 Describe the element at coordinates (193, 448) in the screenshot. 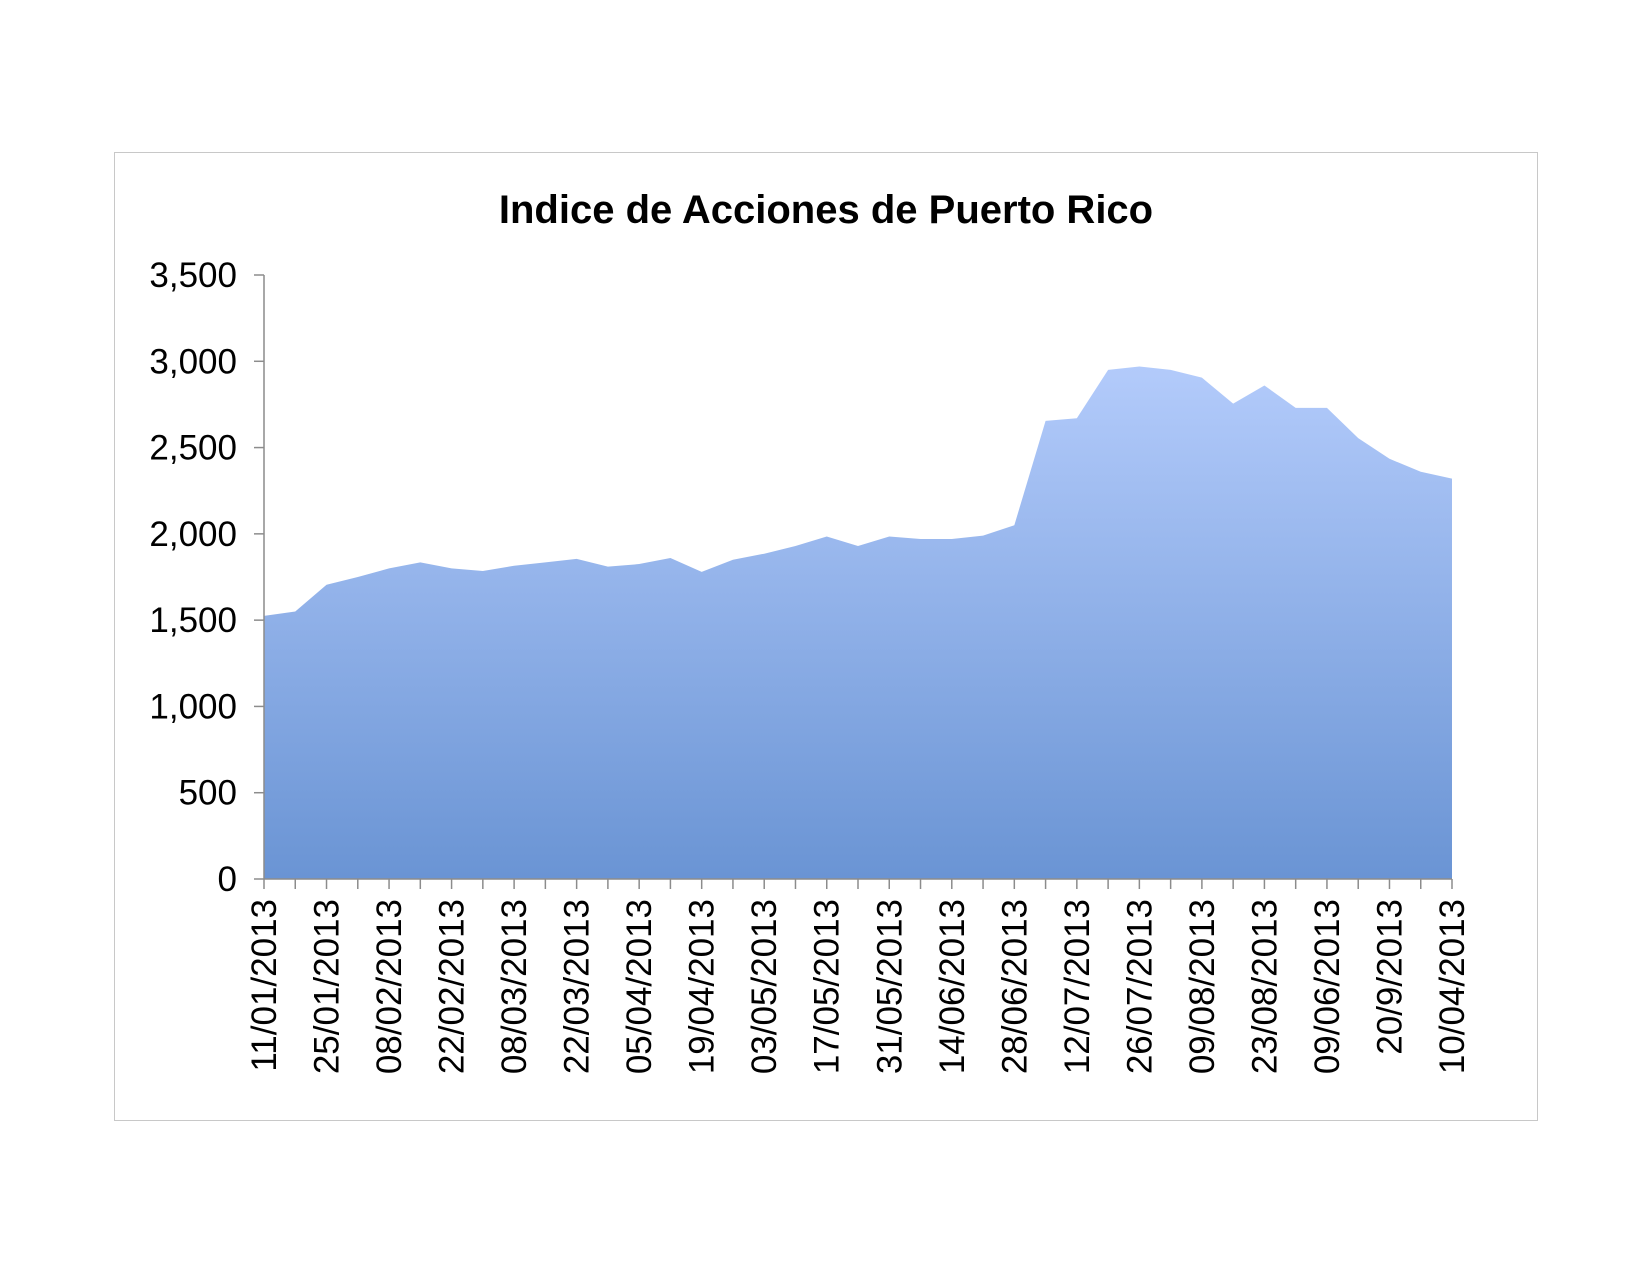

I see `y-tick-label: 2,500` at that location.